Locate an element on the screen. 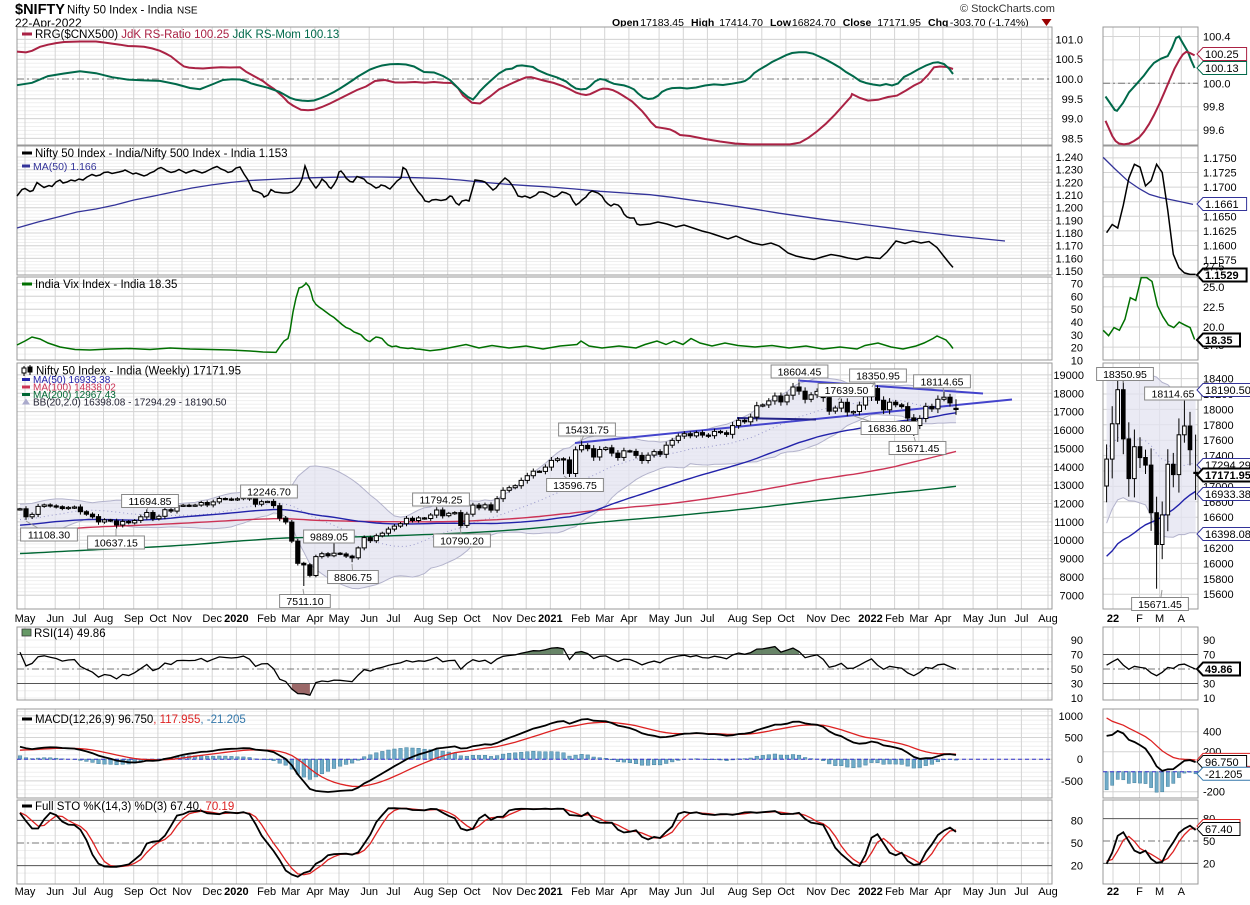 Image resolution: width=1250 pixels, height=905 pixels. svg-text: 16836.80 is located at coordinates (890, 429).